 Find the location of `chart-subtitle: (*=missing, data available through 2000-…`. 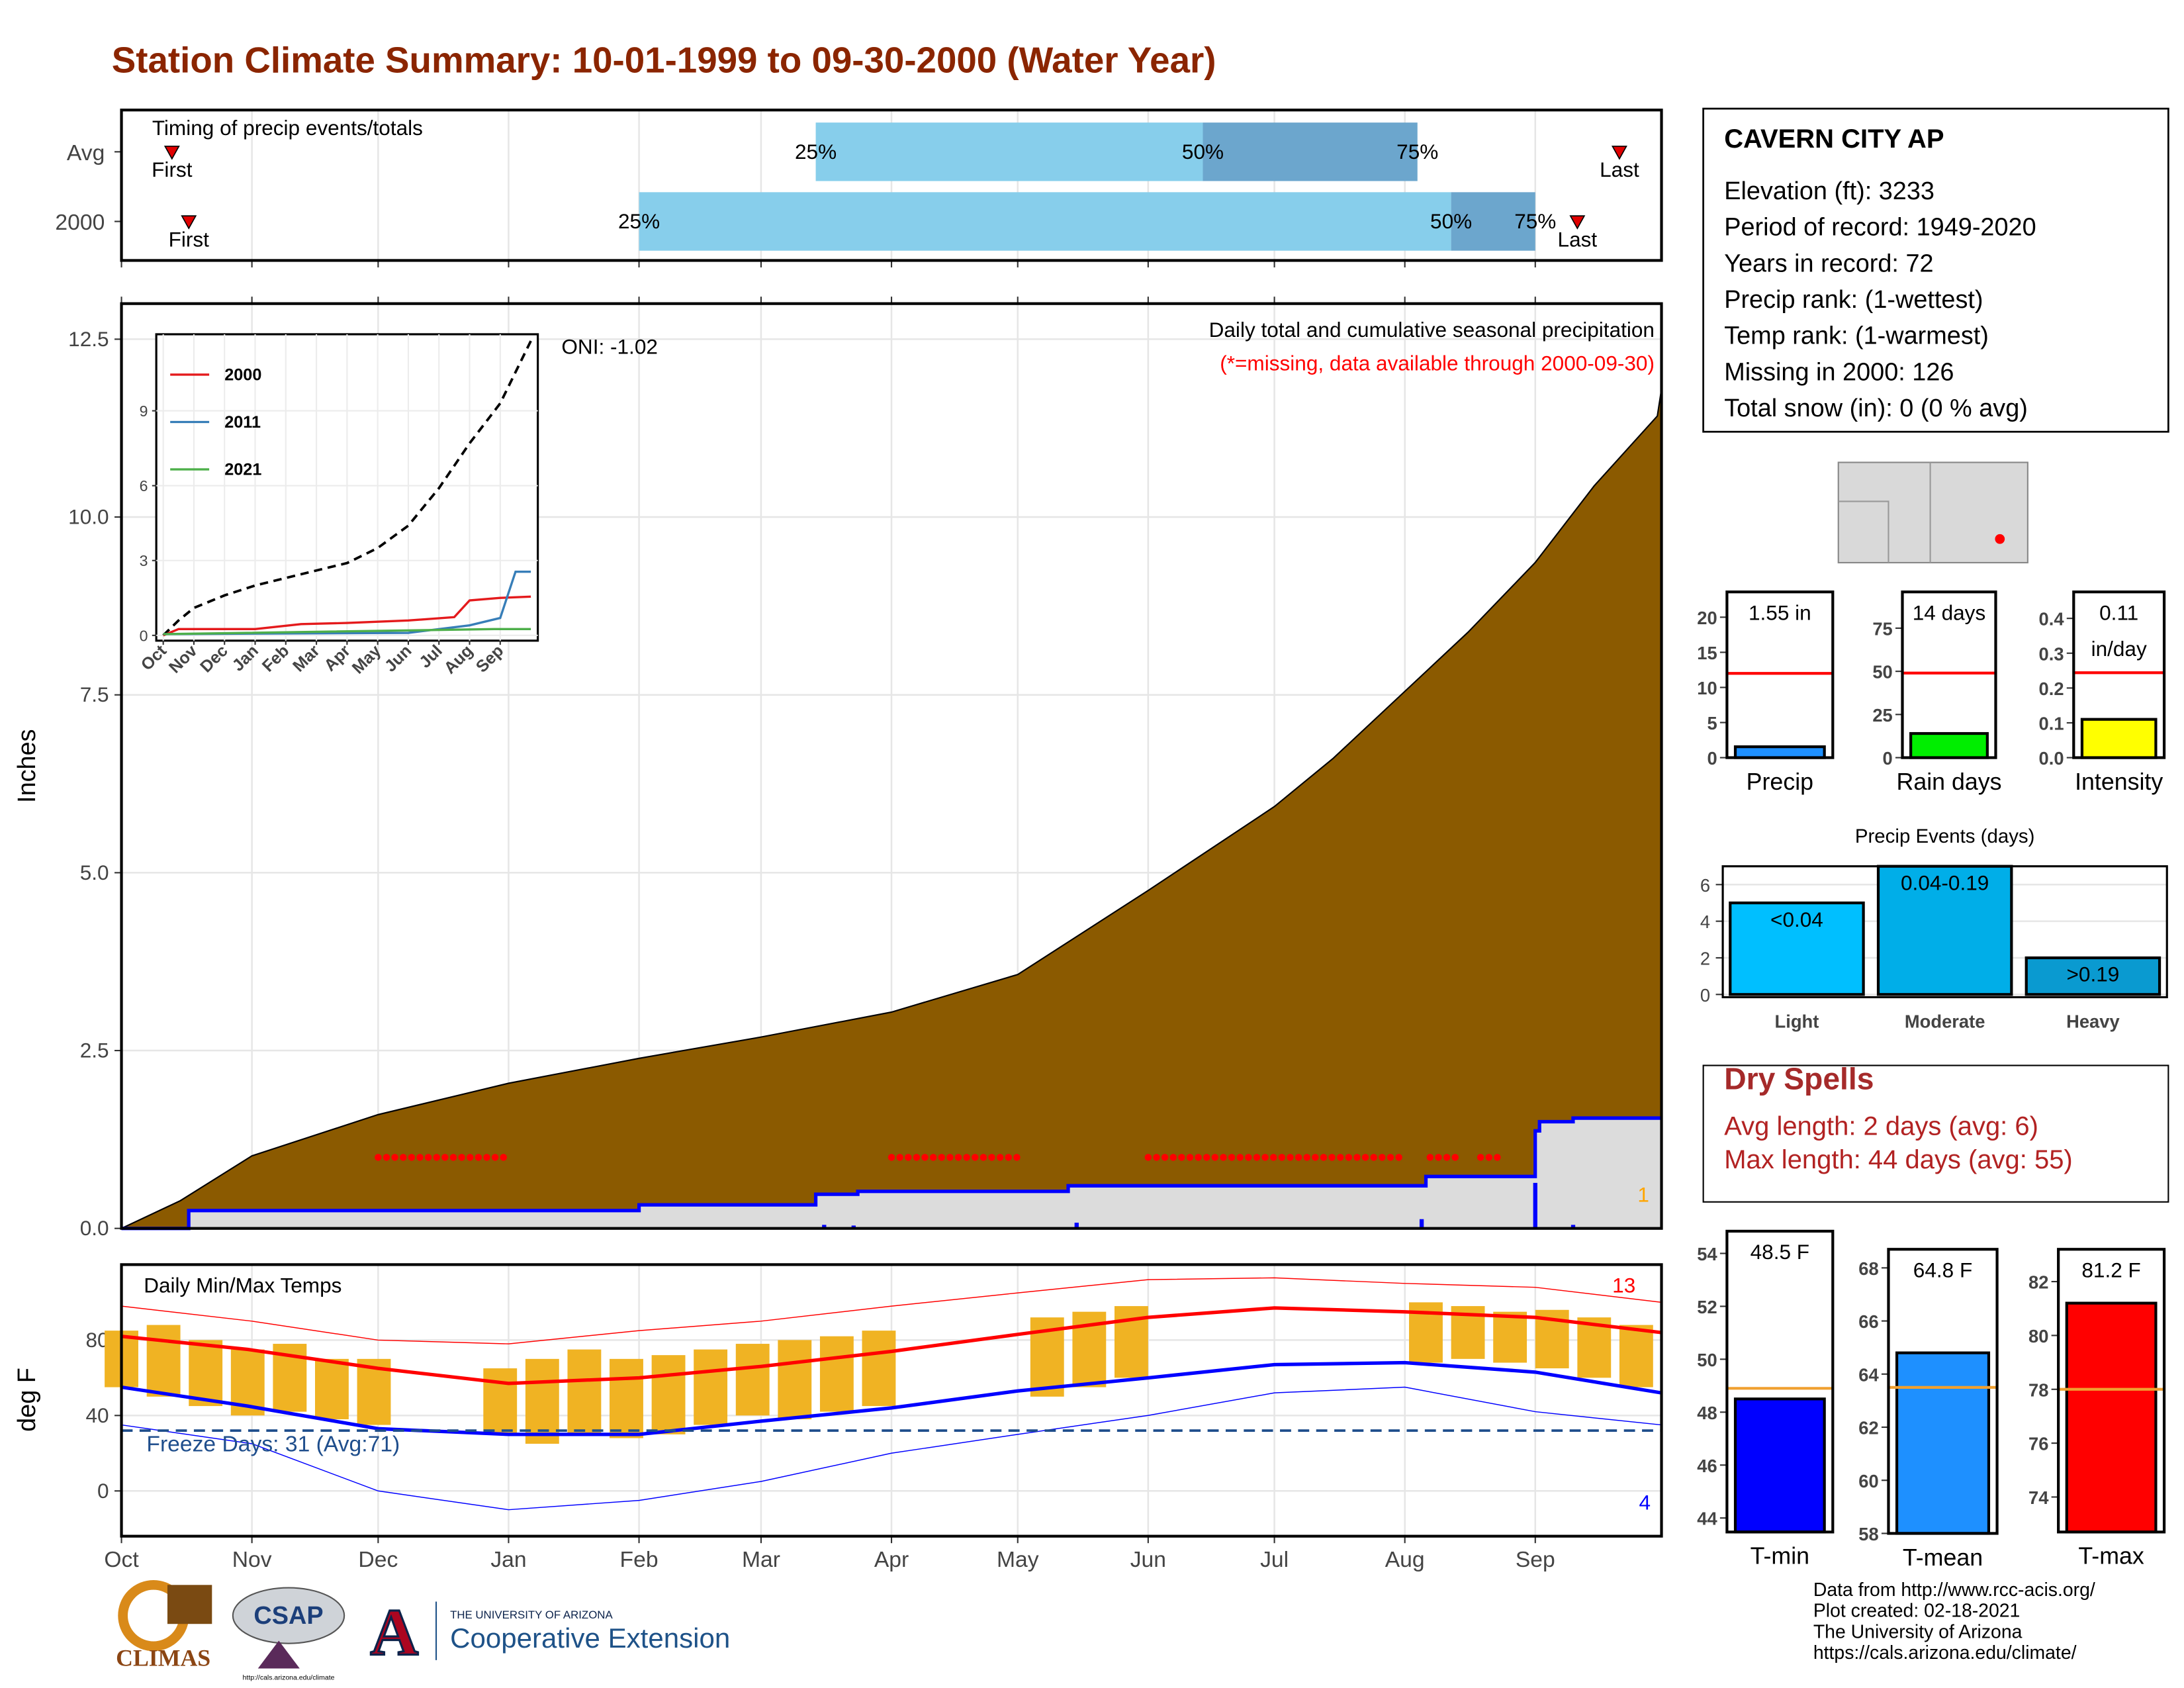

chart-subtitle: (*=missing, data available through 2000-… is located at coordinates (1437, 363).